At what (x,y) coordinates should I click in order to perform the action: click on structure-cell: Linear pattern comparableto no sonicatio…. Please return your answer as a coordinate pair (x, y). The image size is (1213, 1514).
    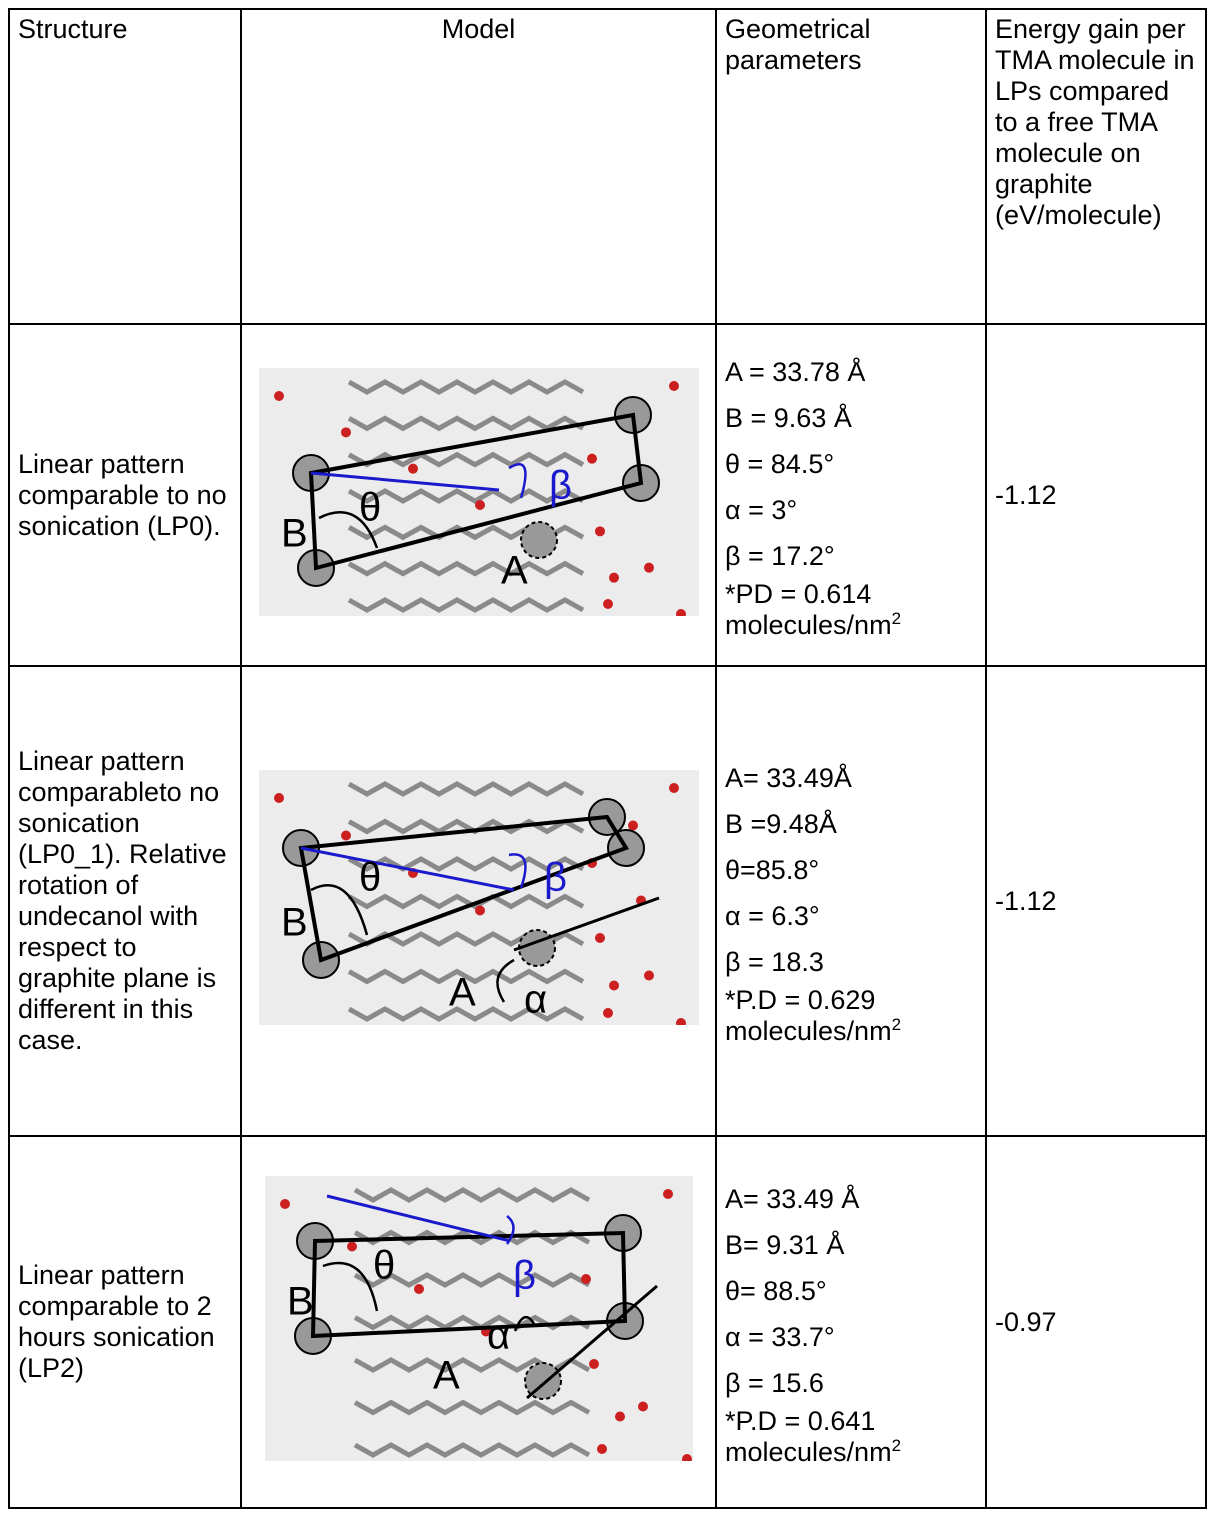
    Looking at the image, I should click on (125, 901).